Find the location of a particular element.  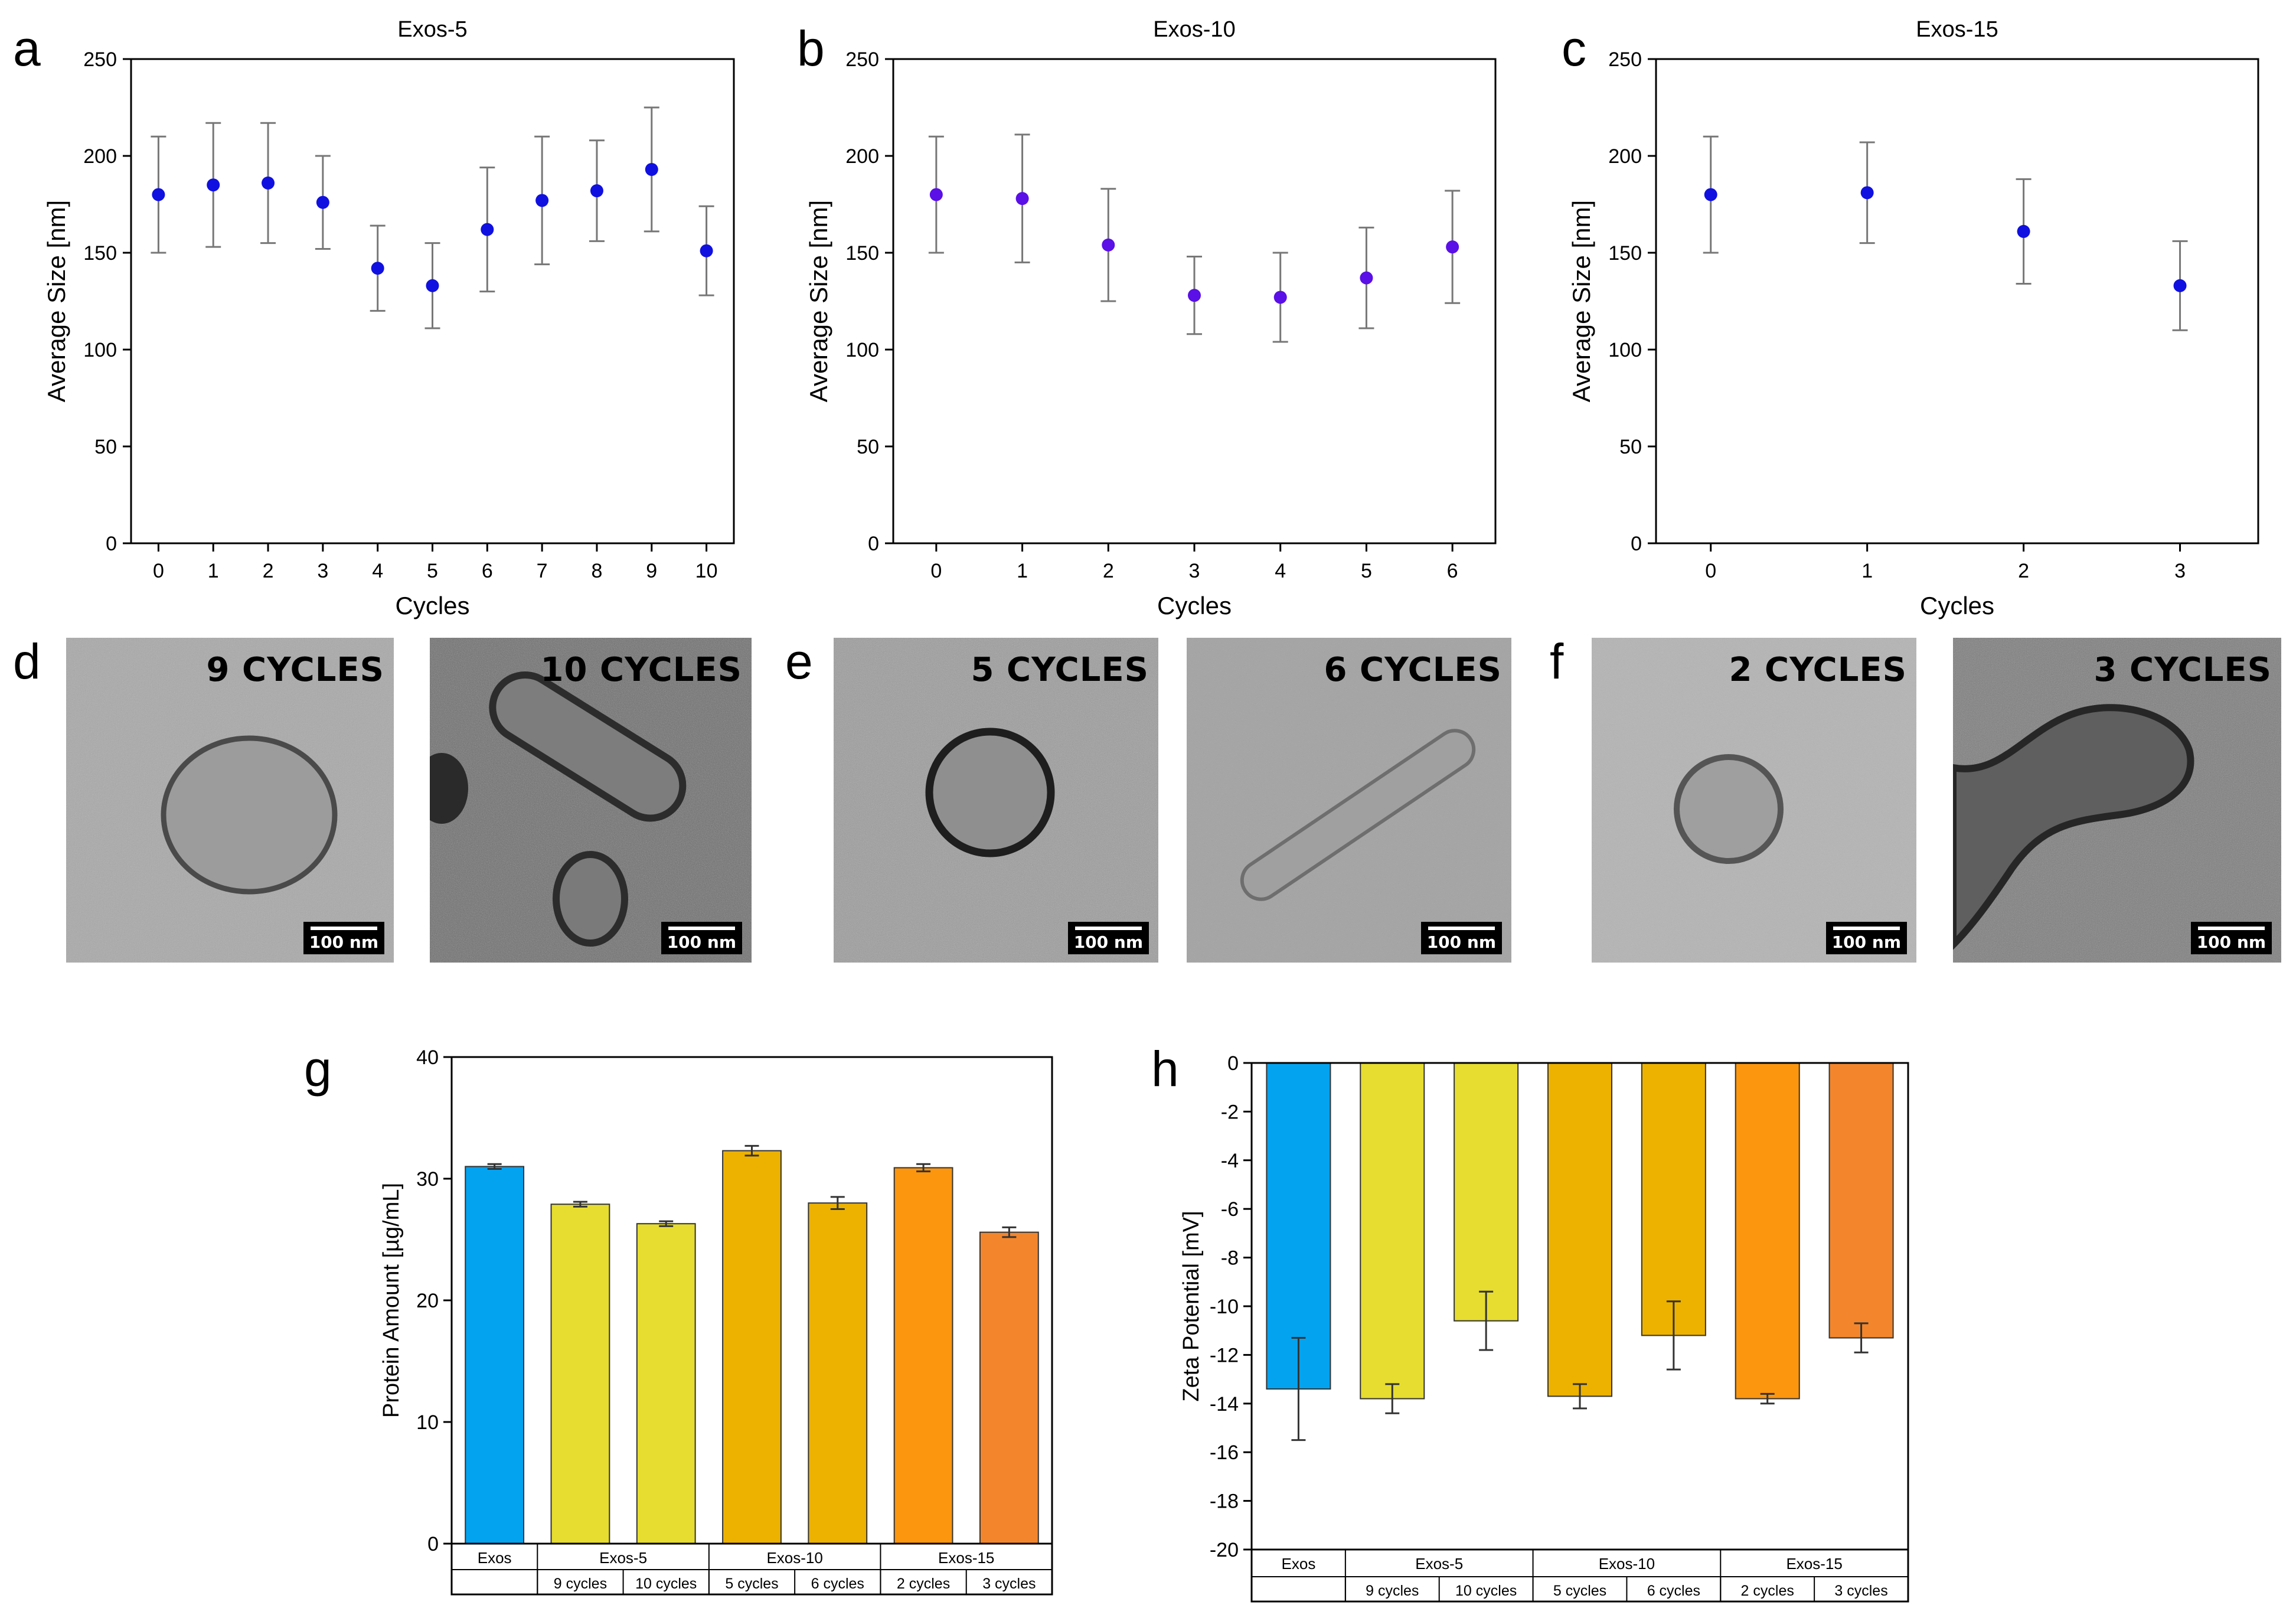

x-tick-label: 2 is located at coordinates (2023, 571).